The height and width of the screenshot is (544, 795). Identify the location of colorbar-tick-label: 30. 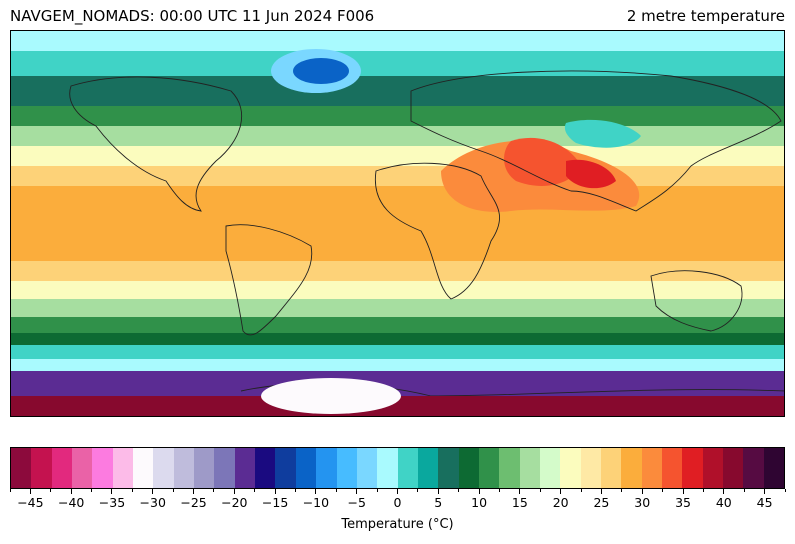
(642, 502).